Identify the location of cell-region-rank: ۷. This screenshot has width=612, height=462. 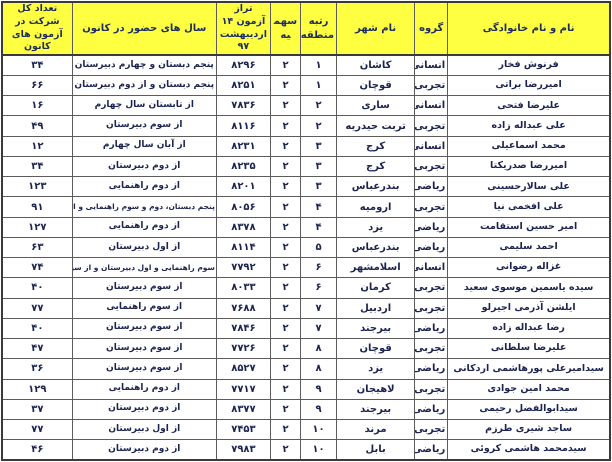
(319, 308).